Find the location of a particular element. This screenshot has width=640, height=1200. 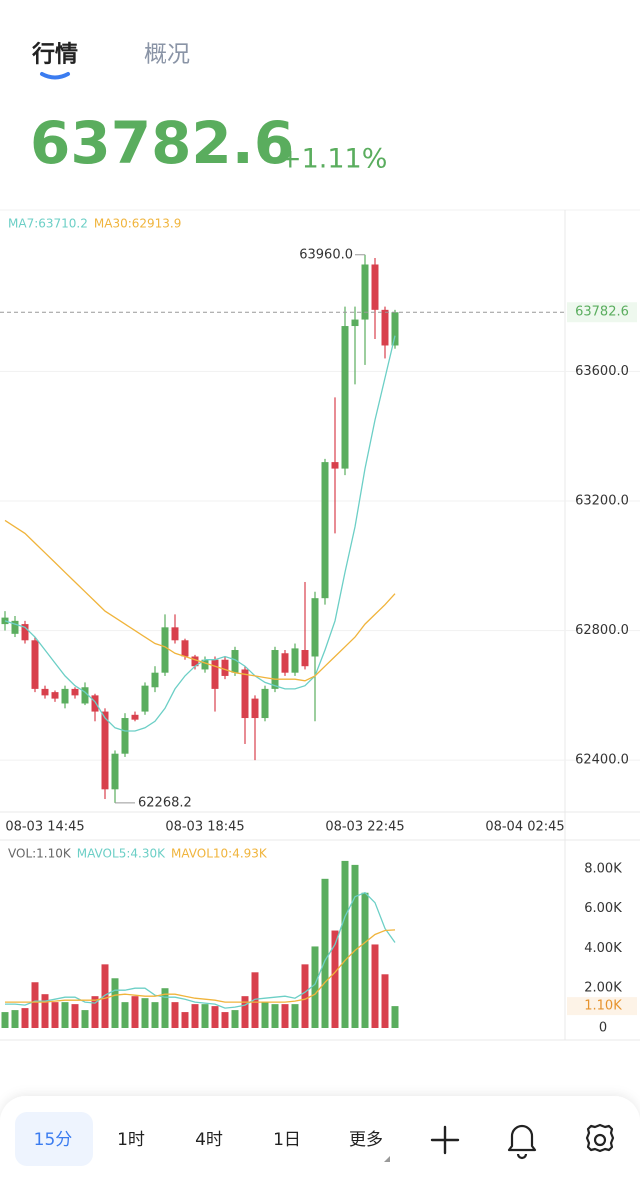

x-tick-label: 08-03 22:45 is located at coordinates (364, 827).